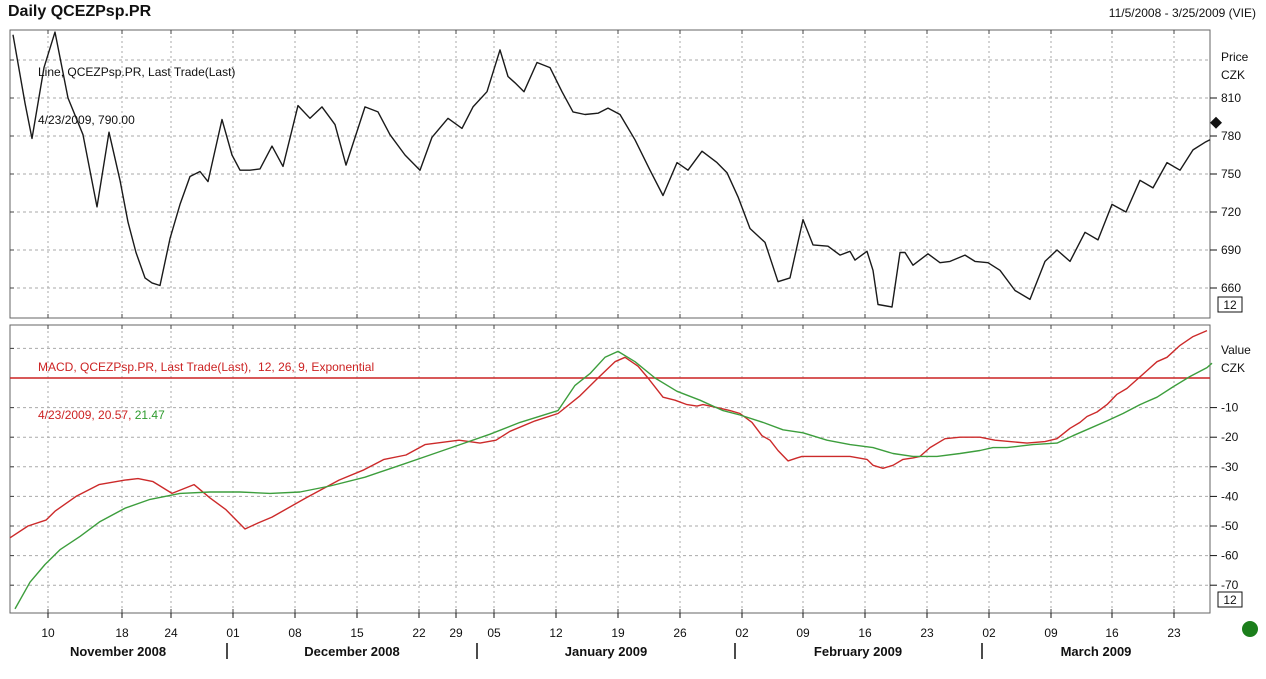 This screenshot has height=679, width=1266. Describe the element at coordinates (1236, 359) in the screenshot. I see `value-axis-title: Value CZK` at that location.